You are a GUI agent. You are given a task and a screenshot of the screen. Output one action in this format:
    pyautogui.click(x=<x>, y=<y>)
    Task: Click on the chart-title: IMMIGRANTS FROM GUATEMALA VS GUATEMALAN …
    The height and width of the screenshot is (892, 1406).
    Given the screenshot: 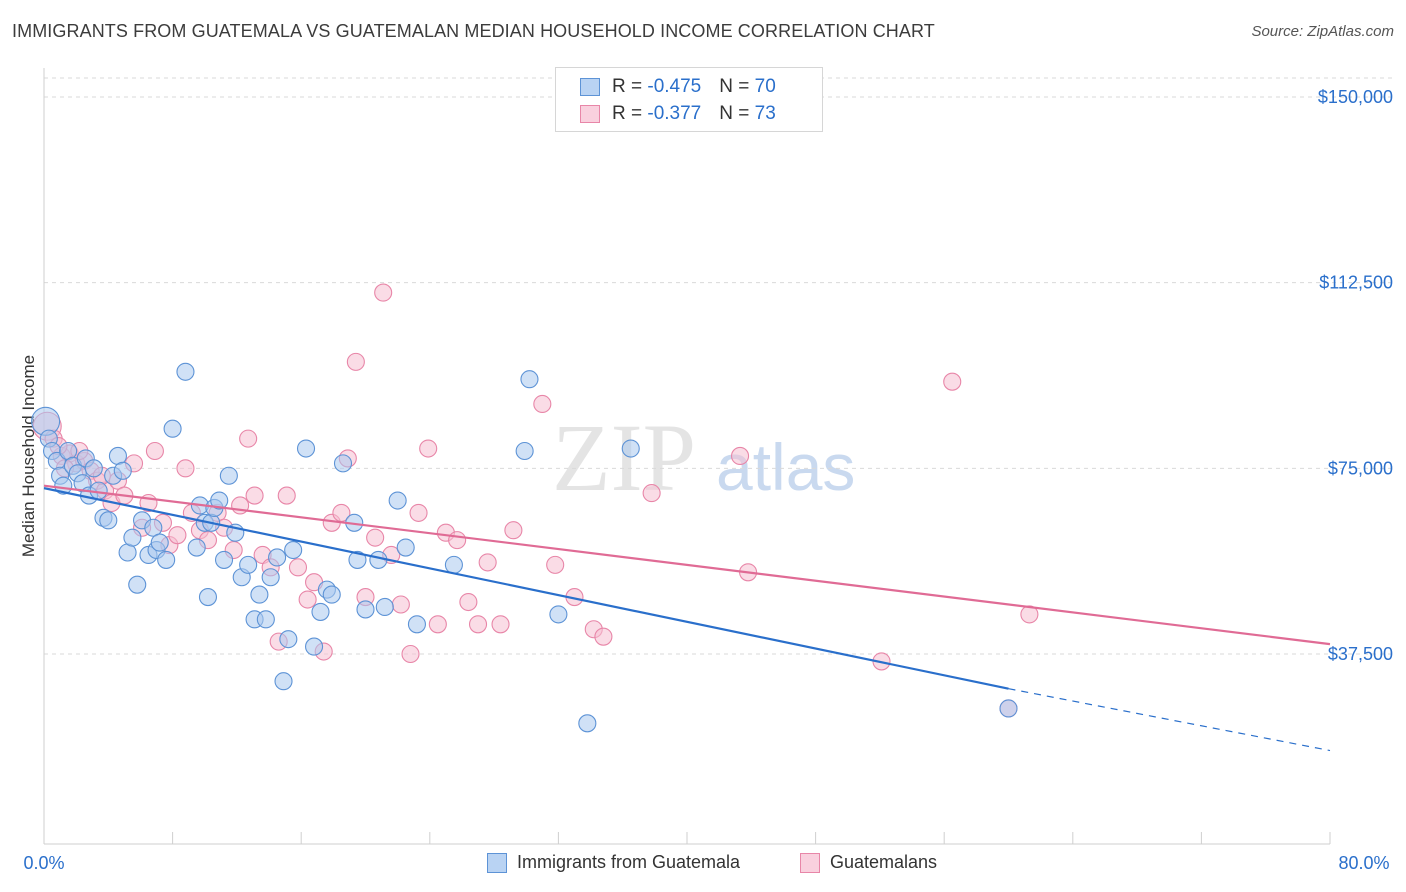 What is the action you would take?
    pyautogui.click(x=473, y=31)
    